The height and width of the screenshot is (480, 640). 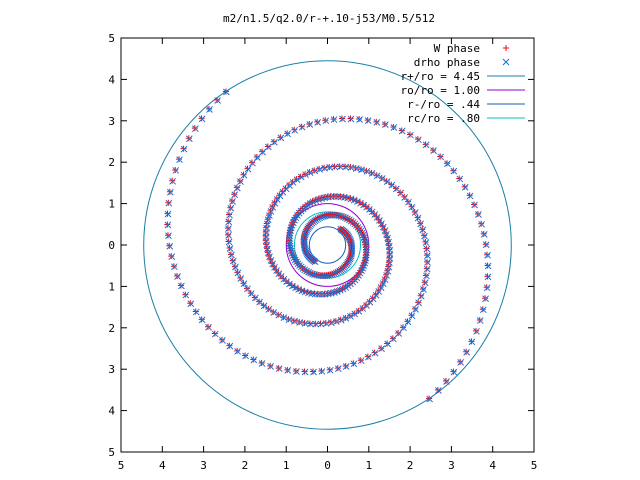 What do you see at coordinates (111, 38) in the screenshot?
I see `y-tick-label: 5` at bounding box center [111, 38].